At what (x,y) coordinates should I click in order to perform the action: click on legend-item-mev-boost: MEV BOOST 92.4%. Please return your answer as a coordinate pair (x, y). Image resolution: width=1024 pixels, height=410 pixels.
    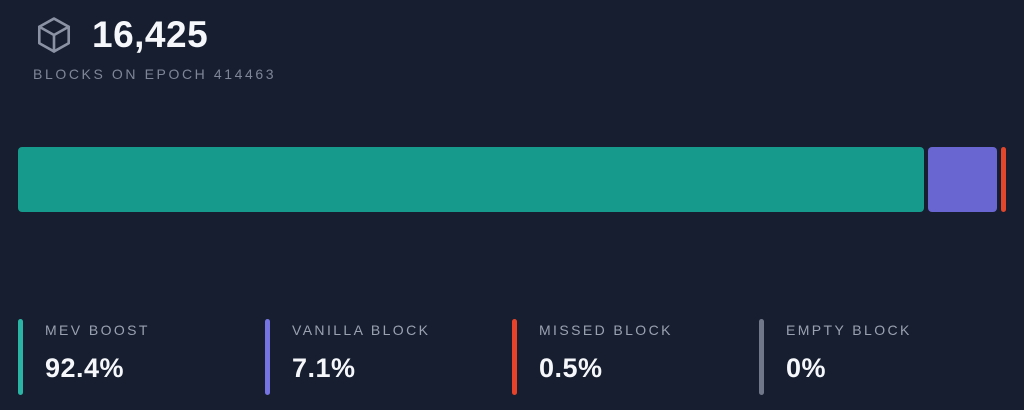
    Looking at the image, I should click on (141, 357).